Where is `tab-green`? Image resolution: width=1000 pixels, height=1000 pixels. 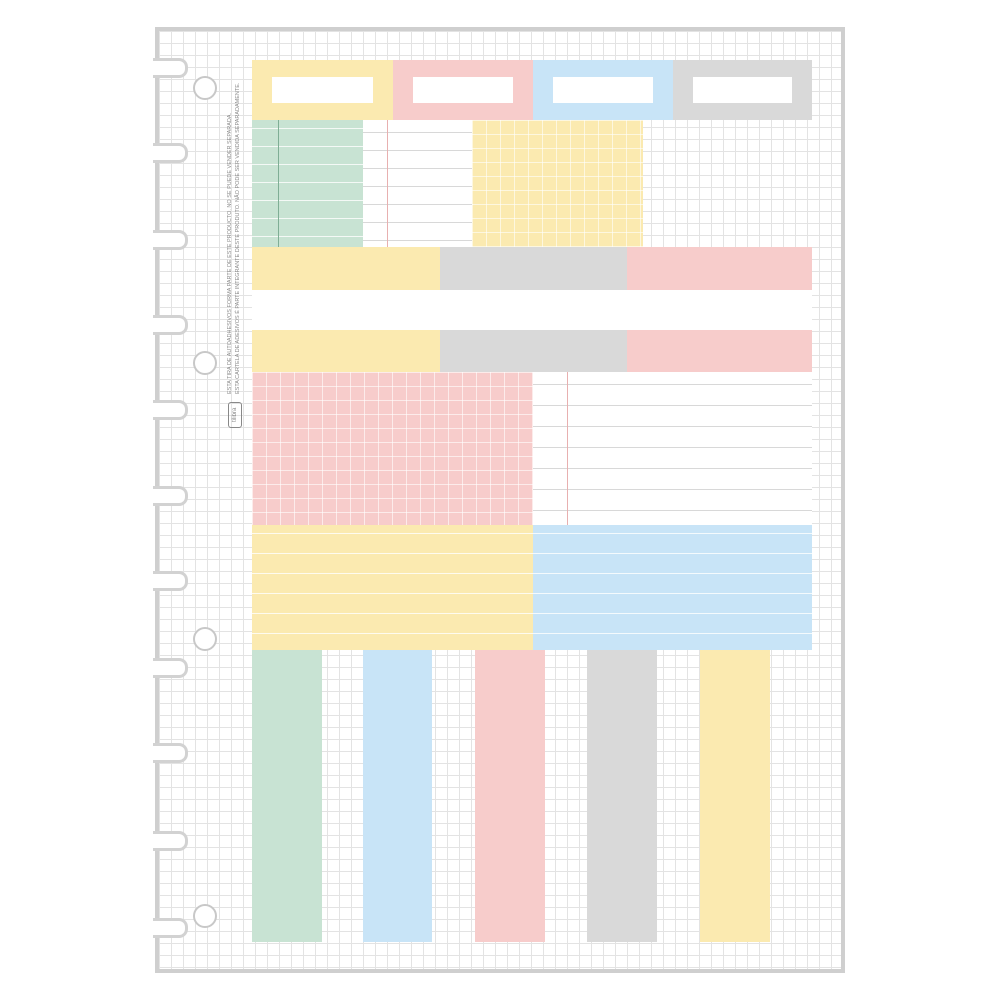 tab-green is located at coordinates (287, 796).